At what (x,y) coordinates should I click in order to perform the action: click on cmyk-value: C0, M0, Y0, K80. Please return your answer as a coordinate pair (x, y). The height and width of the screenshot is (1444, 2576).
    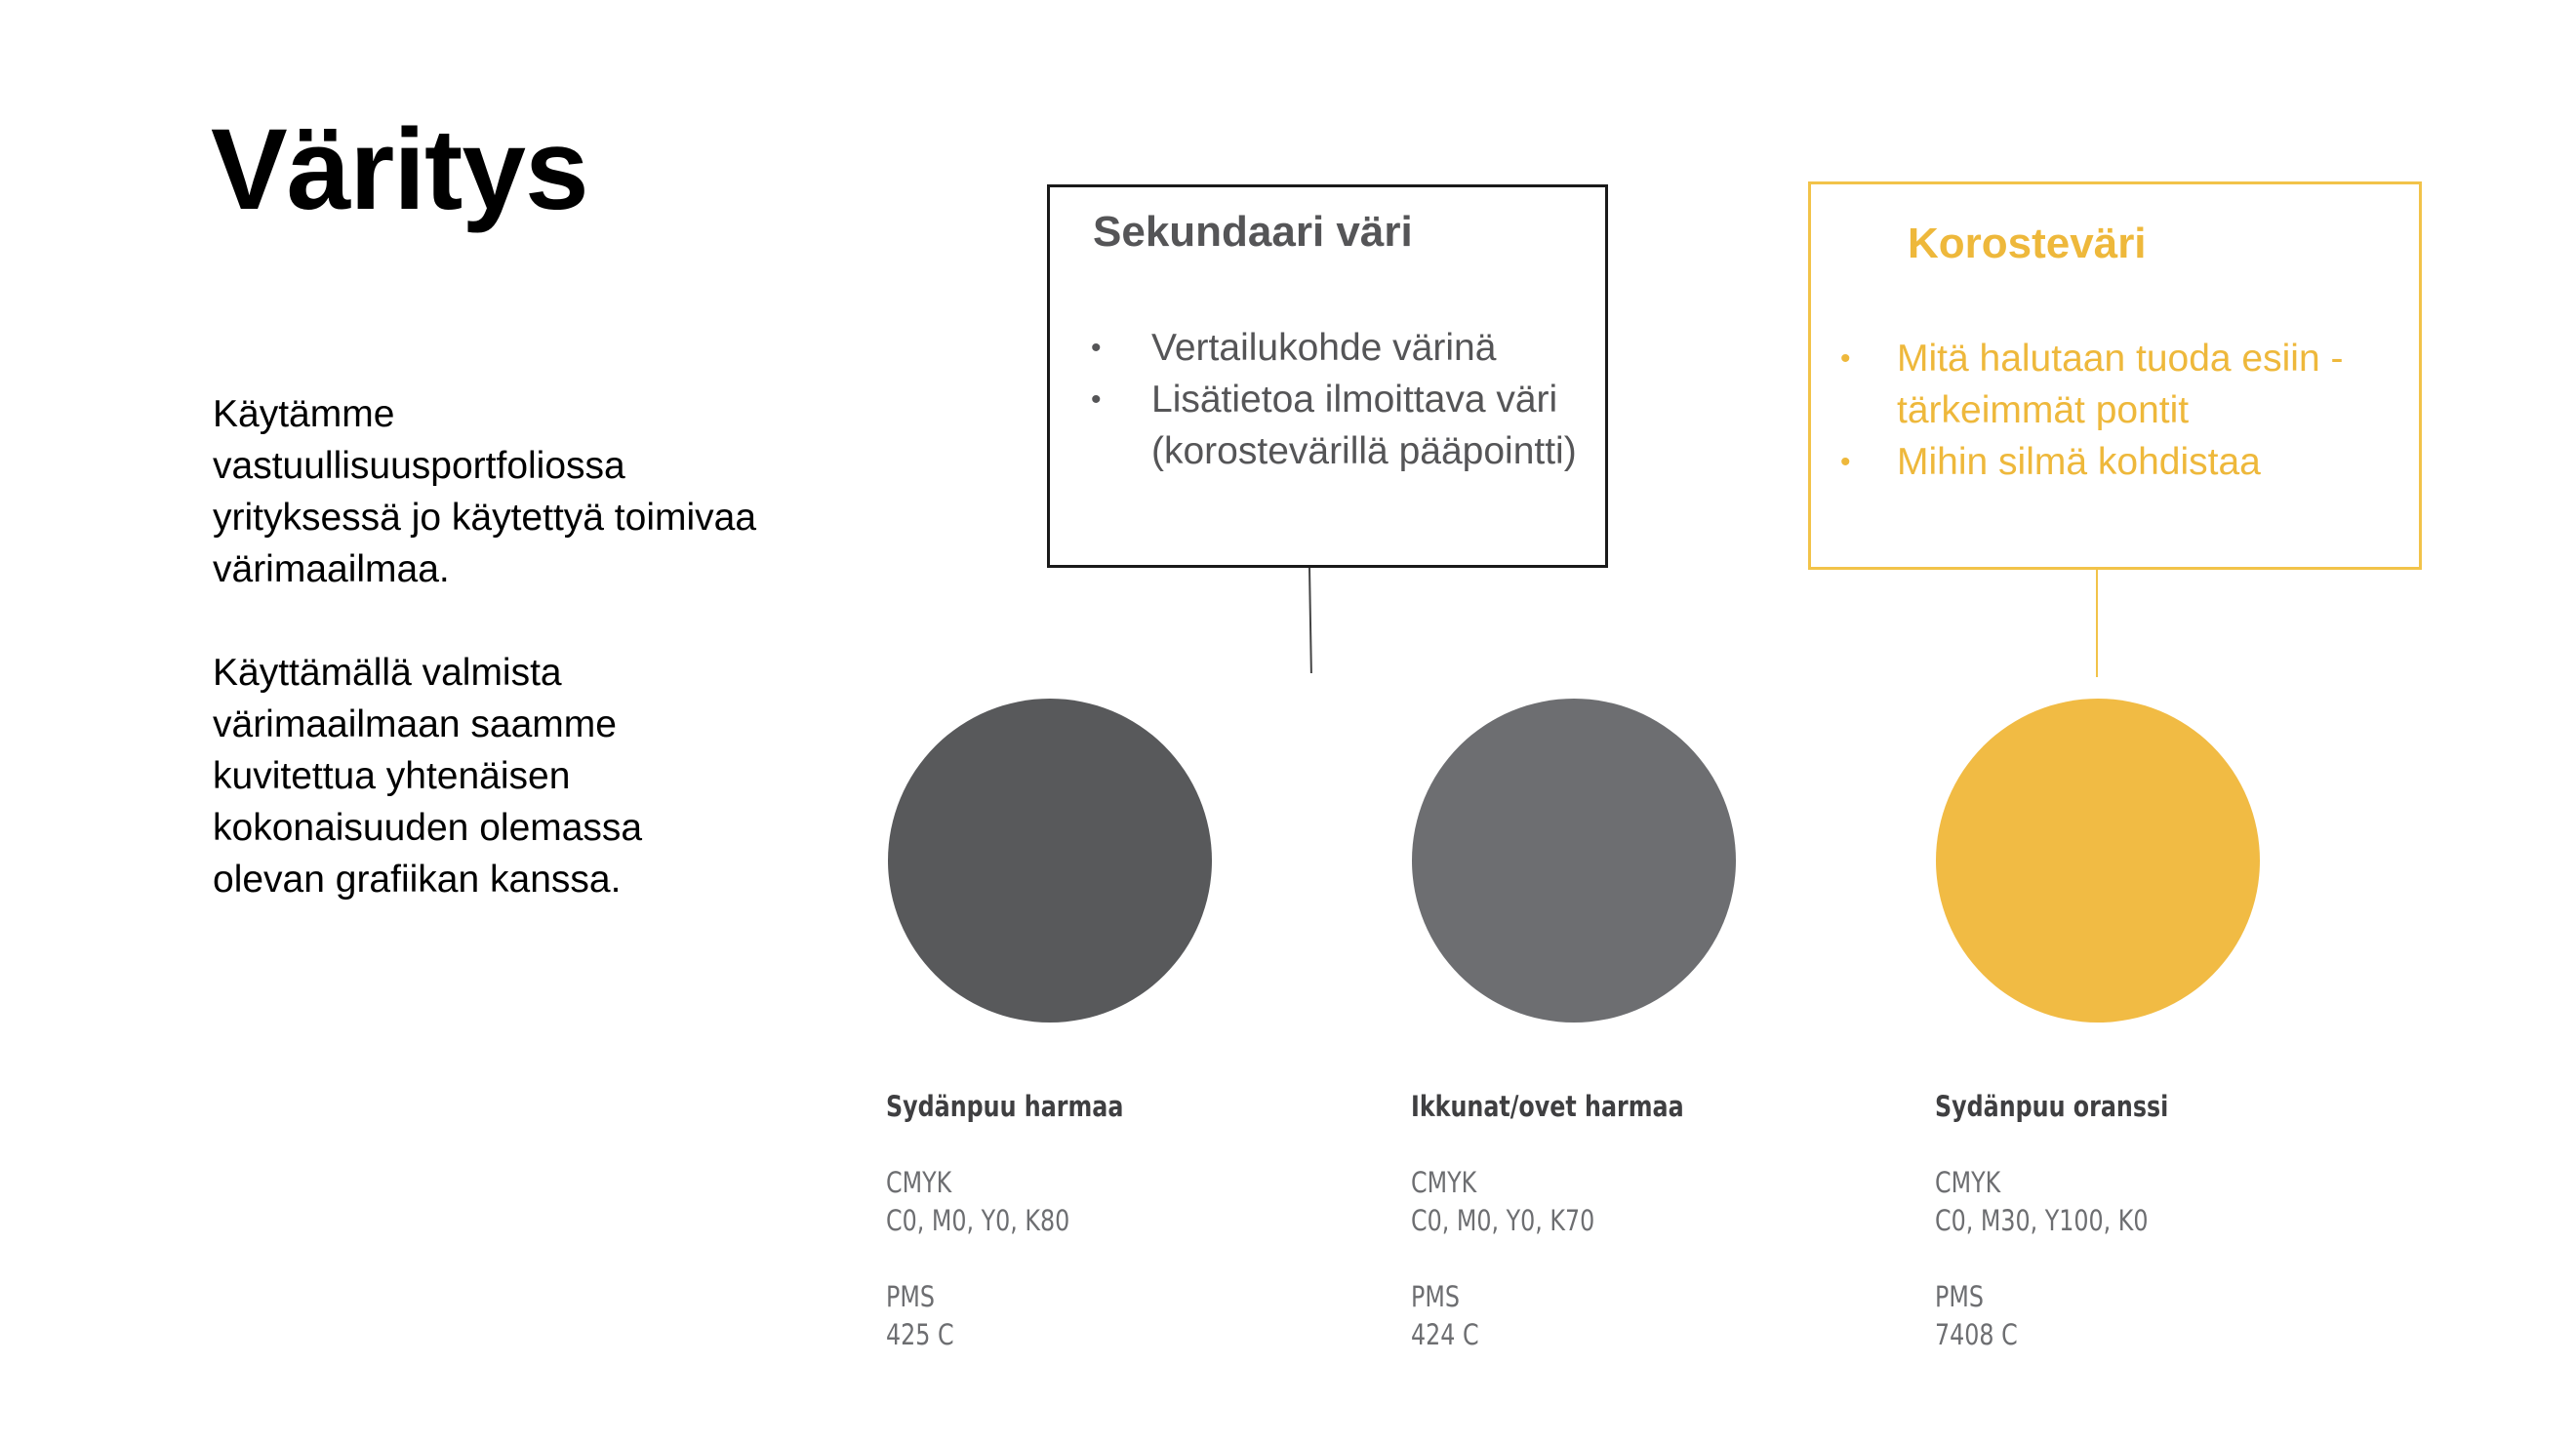
    Looking at the image, I should click on (978, 1220).